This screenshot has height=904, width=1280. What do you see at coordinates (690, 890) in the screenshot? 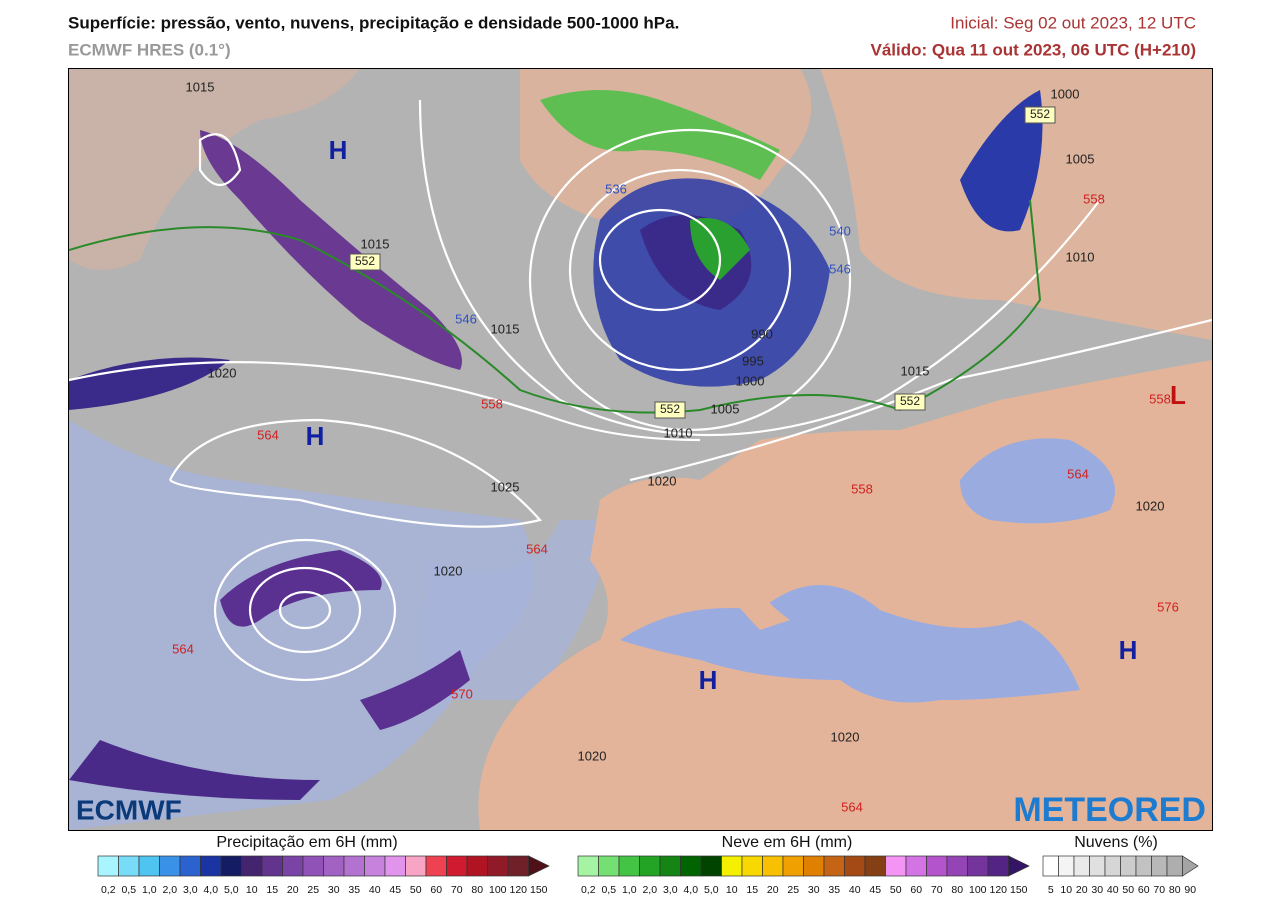
I see `legend-label: 4,0` at bounding box center [690, 890].